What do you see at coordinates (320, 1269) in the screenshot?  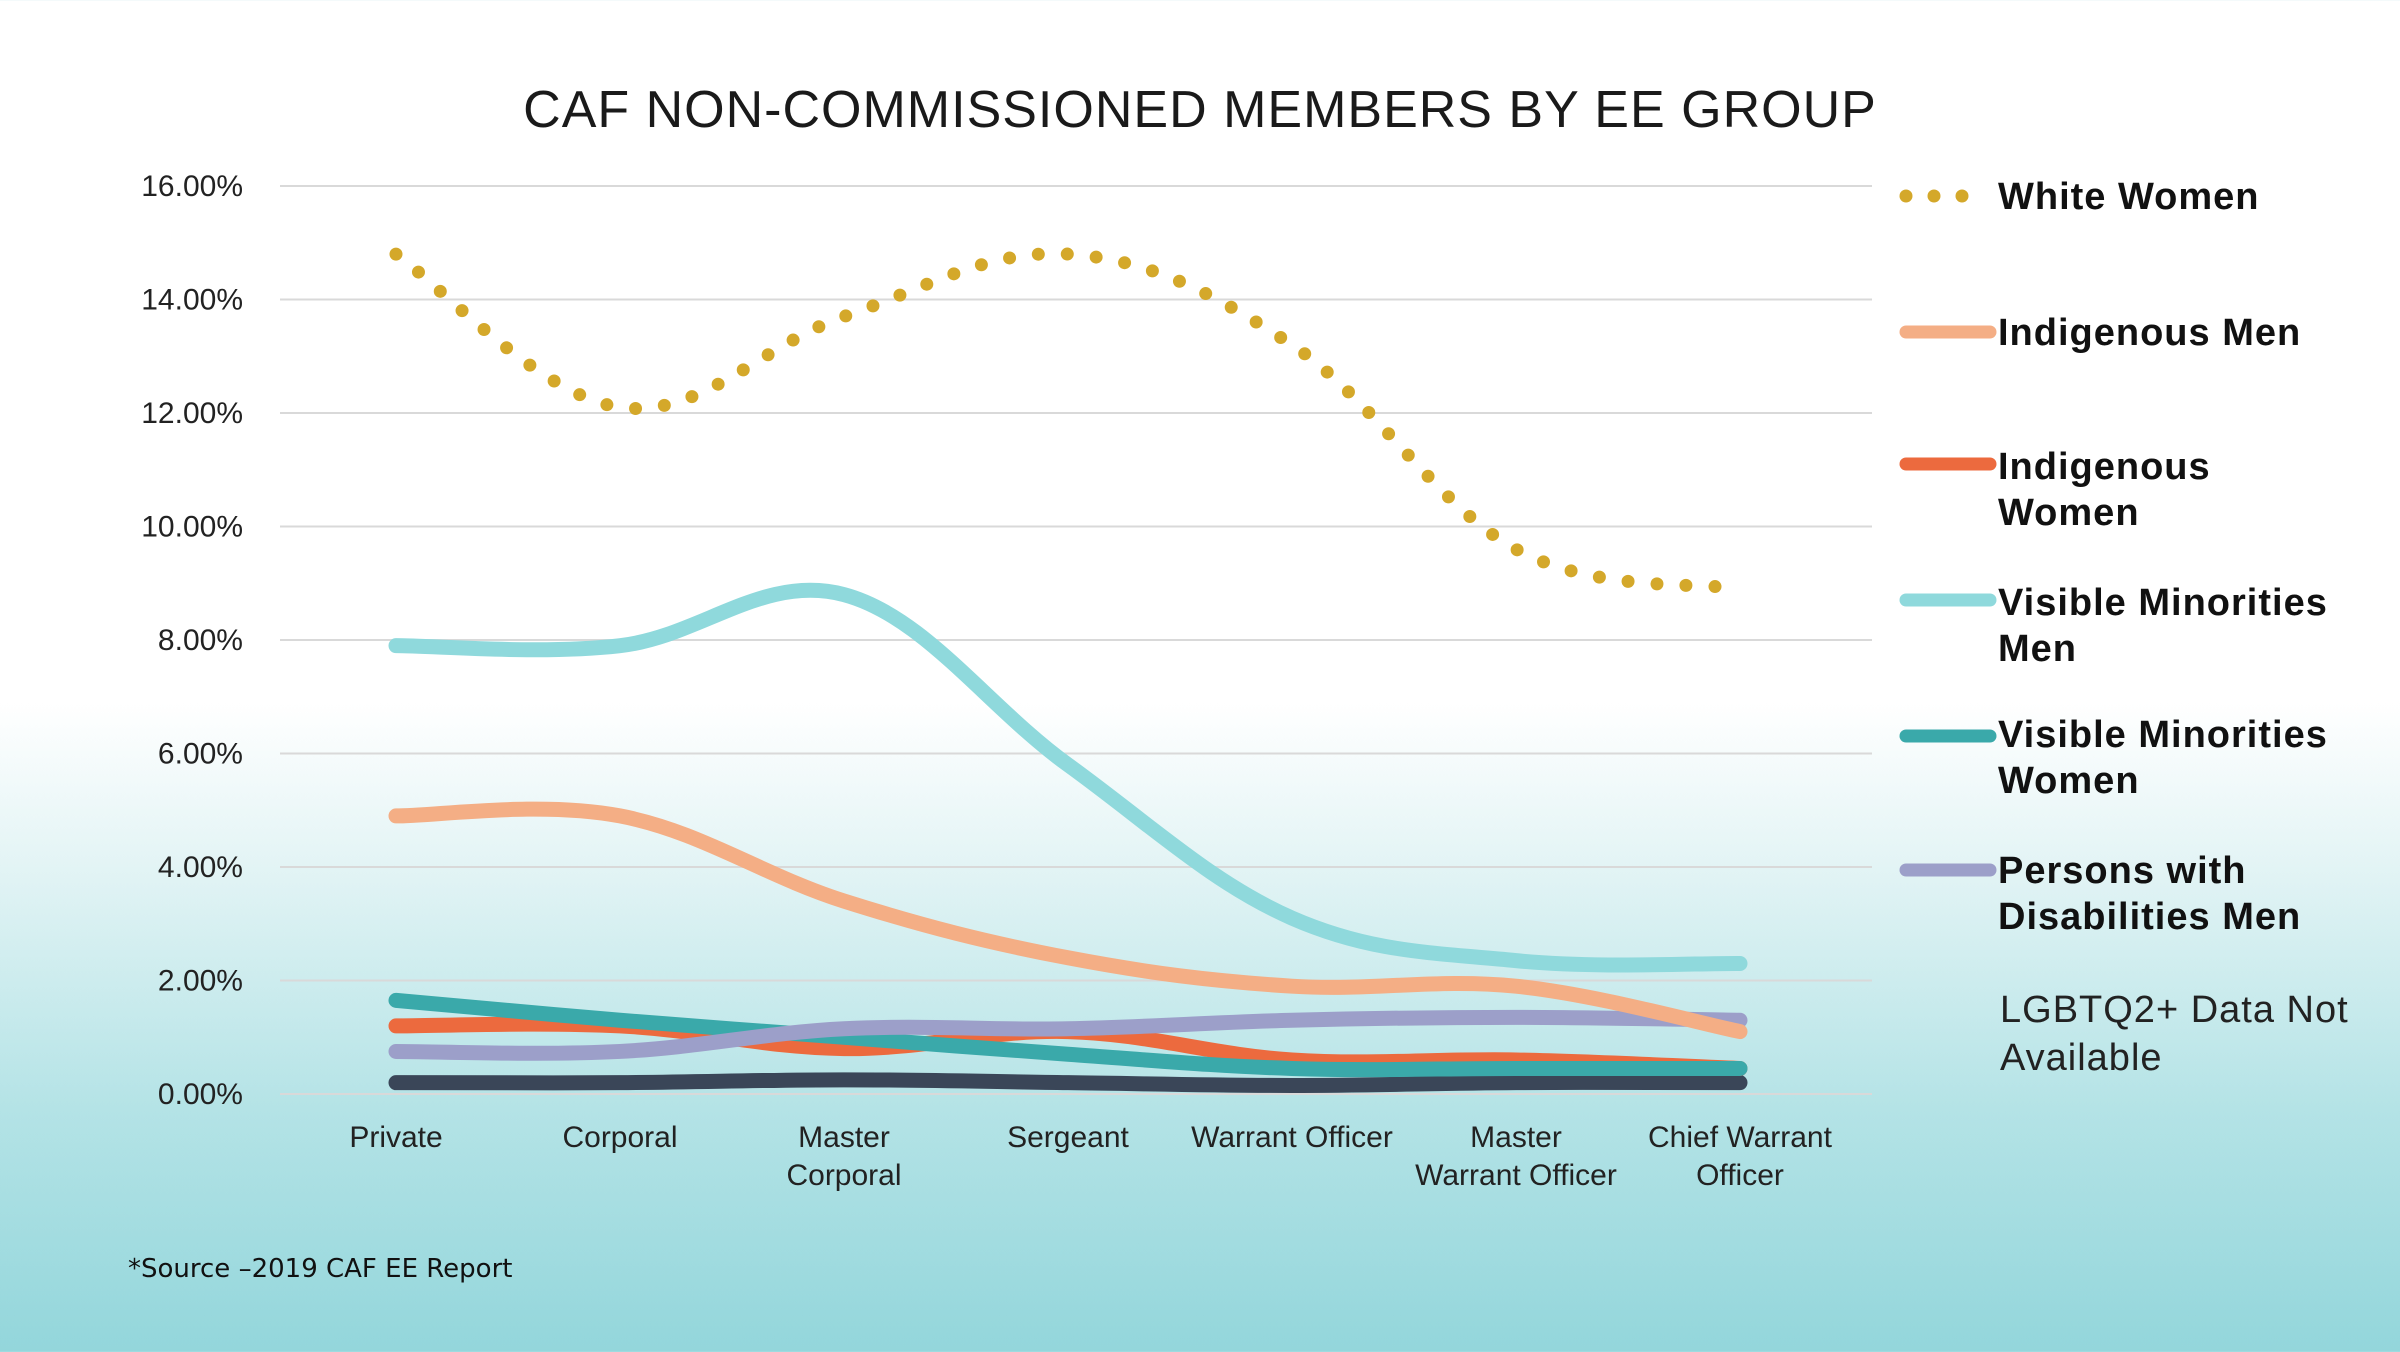 I see `source-note: *Source –2019 CAF EE Report` at bounding box center [320, 1269].